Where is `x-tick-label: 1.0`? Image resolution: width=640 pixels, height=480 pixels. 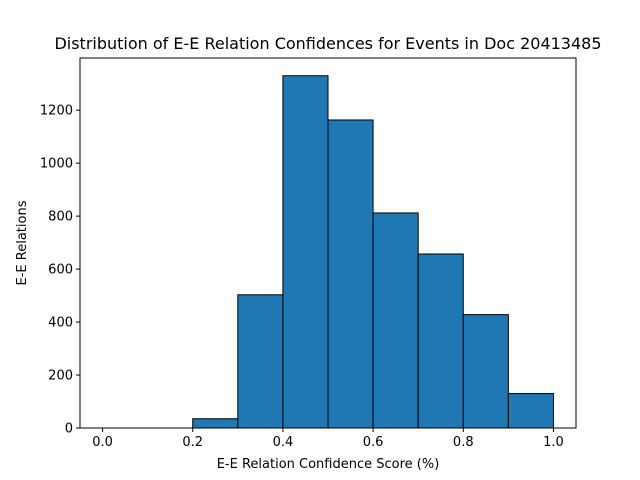
x-tick-label: 1.0 is located at coordinates (553, 442).